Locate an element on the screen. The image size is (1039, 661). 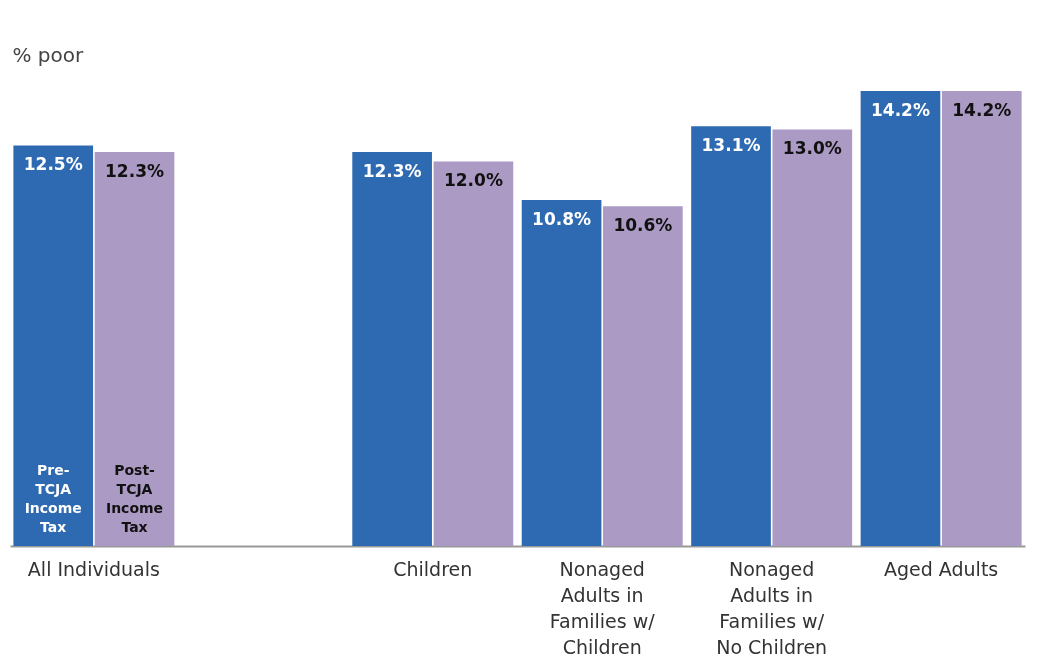
data-label: 12.0% is located at coordinates (473, 180).